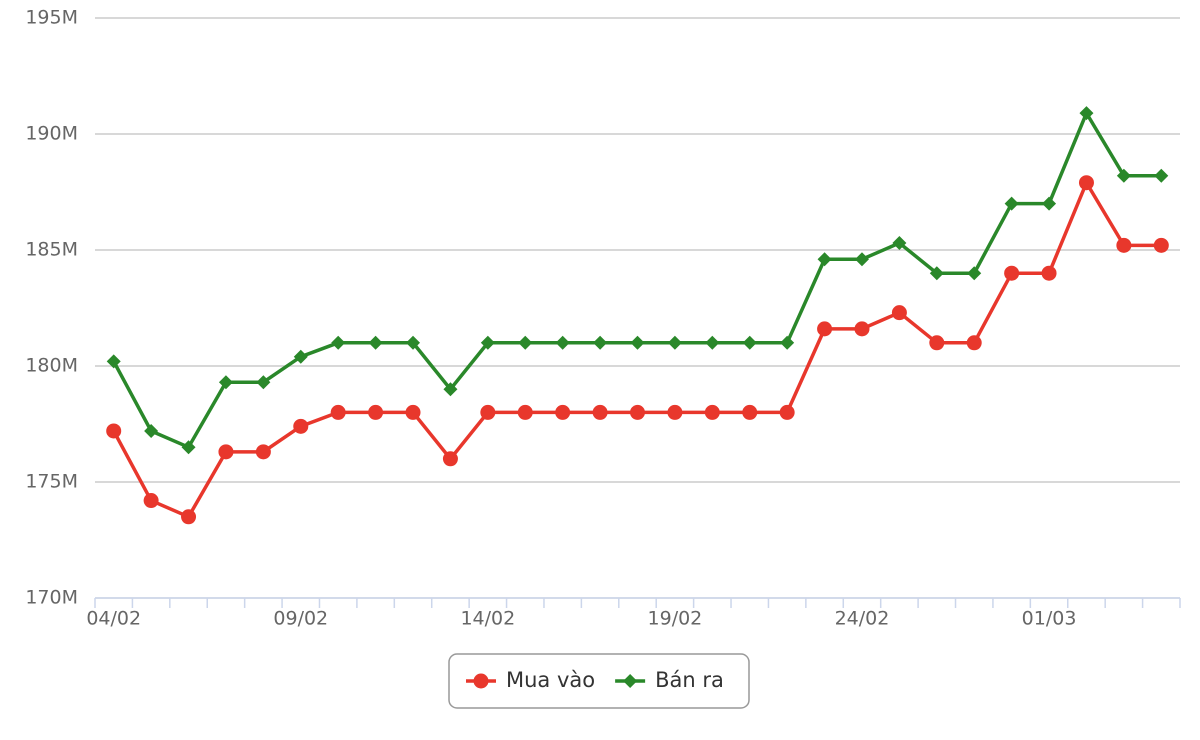 This screenshot has width=1200, height=740. I want to click on legend-label: Mua vào, so click(550, 680).